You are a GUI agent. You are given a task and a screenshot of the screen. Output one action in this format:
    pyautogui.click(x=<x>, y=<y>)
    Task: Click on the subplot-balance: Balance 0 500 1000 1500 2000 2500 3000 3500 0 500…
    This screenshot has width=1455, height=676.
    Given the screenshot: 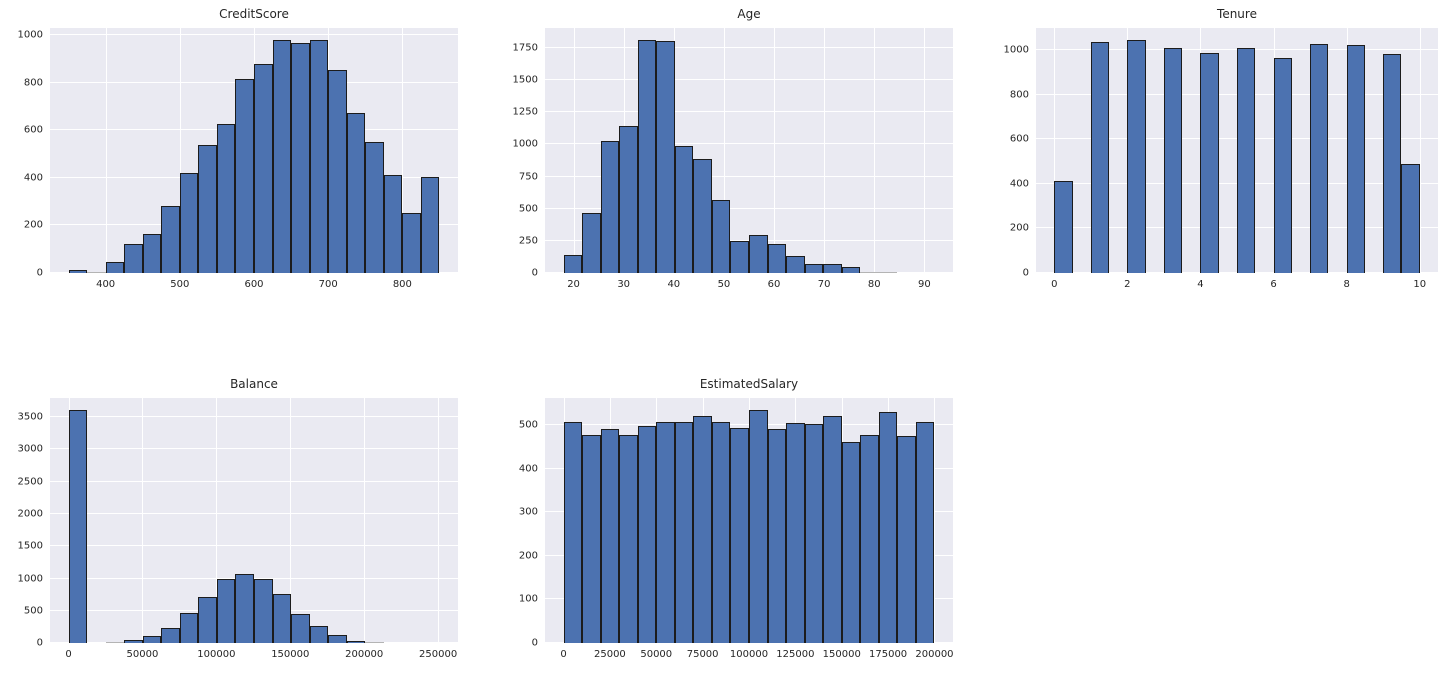 What is the action you would take?
    pyautogui.click(x=238, y=518)
    